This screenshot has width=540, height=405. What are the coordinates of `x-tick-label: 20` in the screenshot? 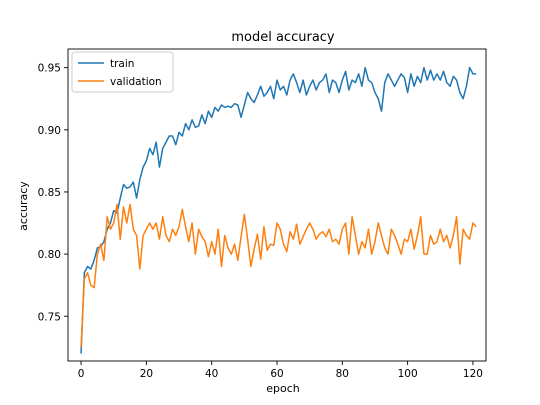 It's located at (146, 374).